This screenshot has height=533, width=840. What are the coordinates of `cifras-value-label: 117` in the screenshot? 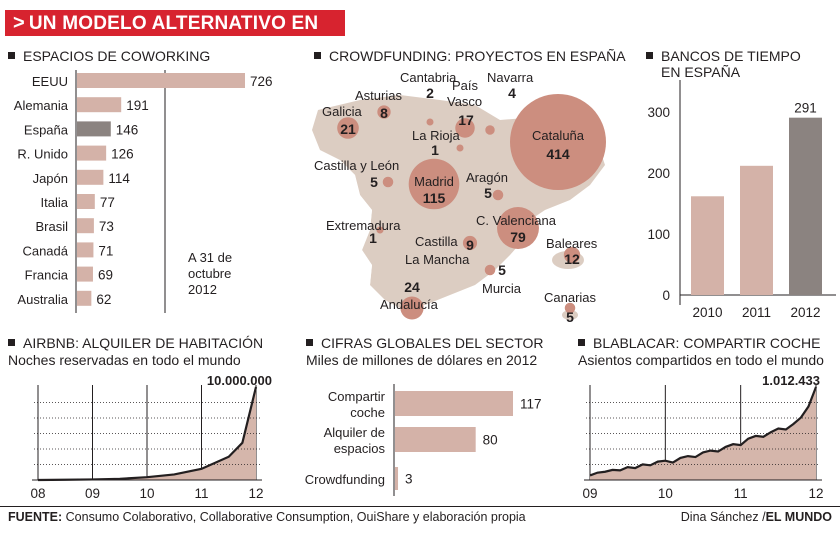 It's located at (531, 404).